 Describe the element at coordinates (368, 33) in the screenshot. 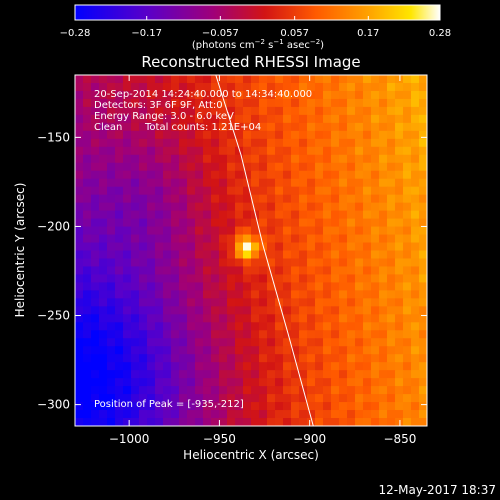

I see `colorbar-tick-label: 0.17` at that location.